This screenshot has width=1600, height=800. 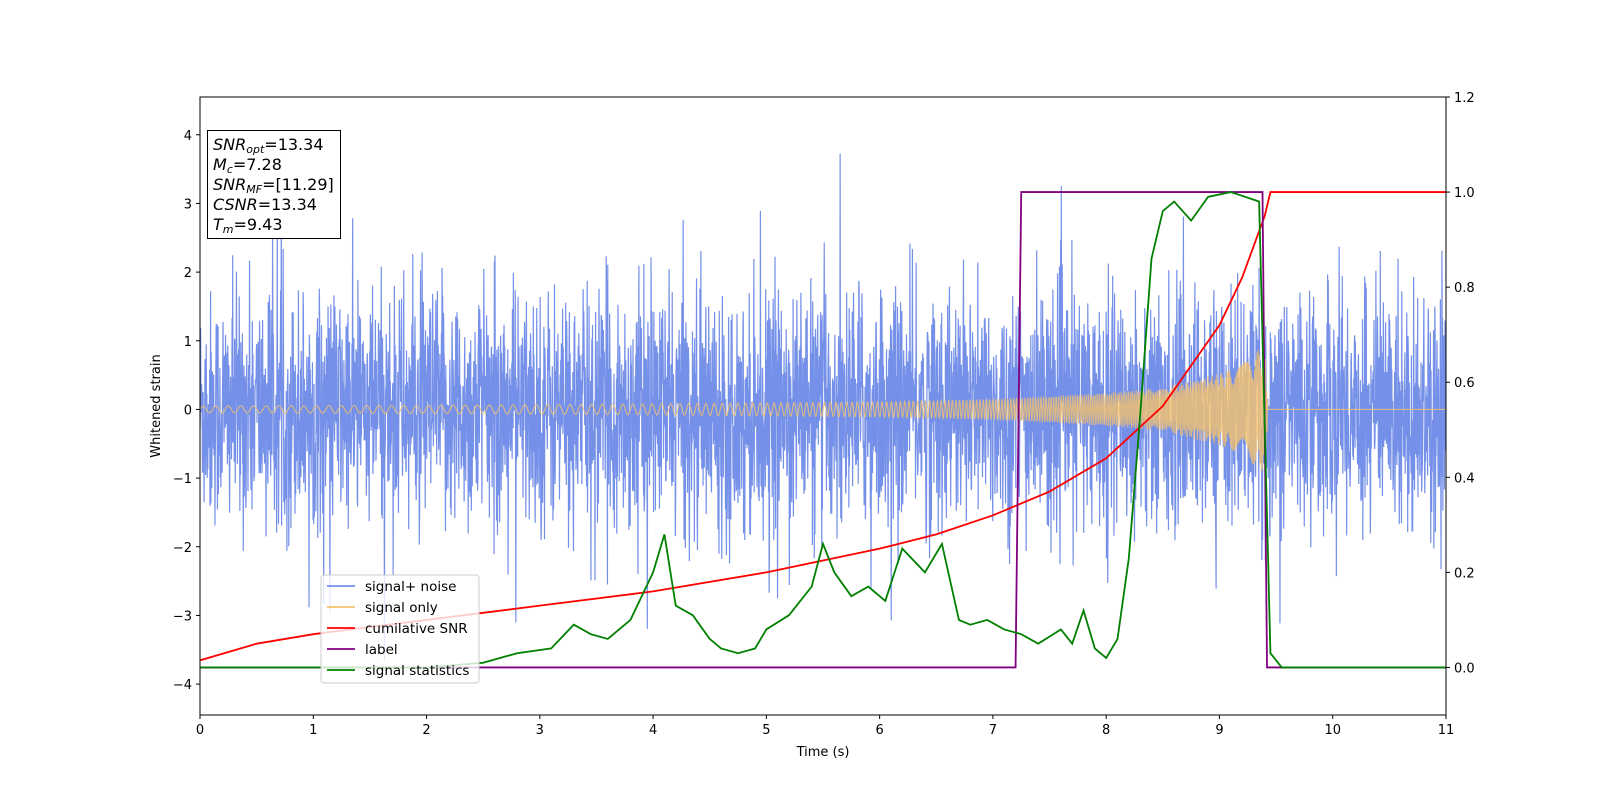 What do you see at coordinates (1464, 383) in the screenshot?
I see `y2-tick-label: 0.6` at bounding box center [1464, 383].